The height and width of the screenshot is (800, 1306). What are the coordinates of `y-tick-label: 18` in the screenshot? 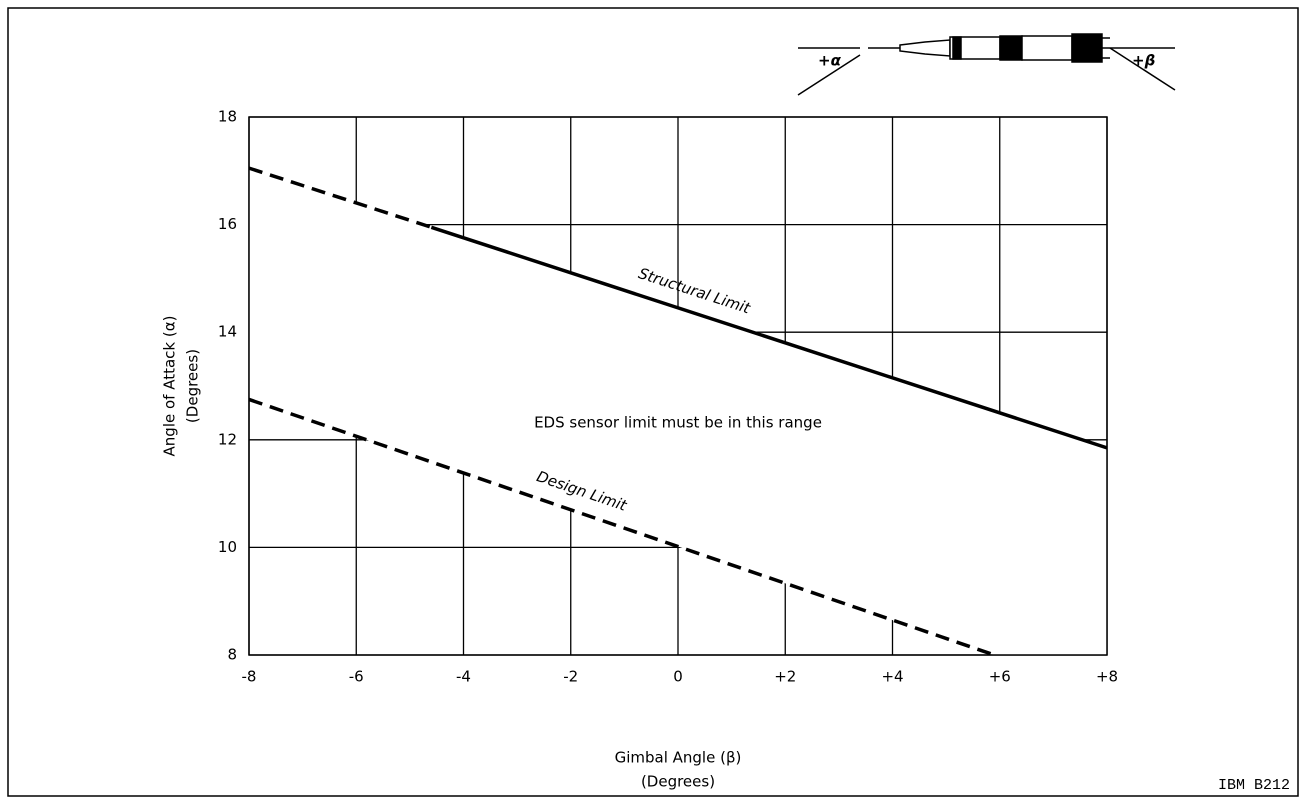 It's located at (227, 117).